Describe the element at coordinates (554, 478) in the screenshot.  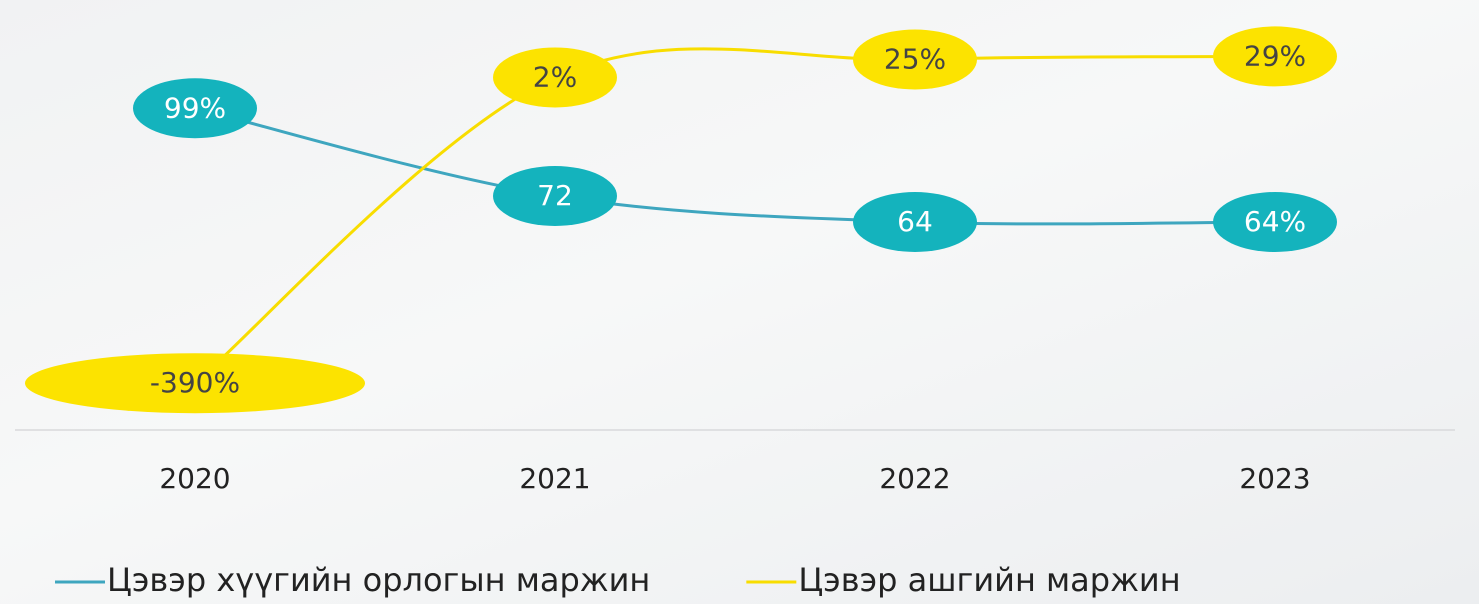
I see `x-tick-label: 2021` at that location.